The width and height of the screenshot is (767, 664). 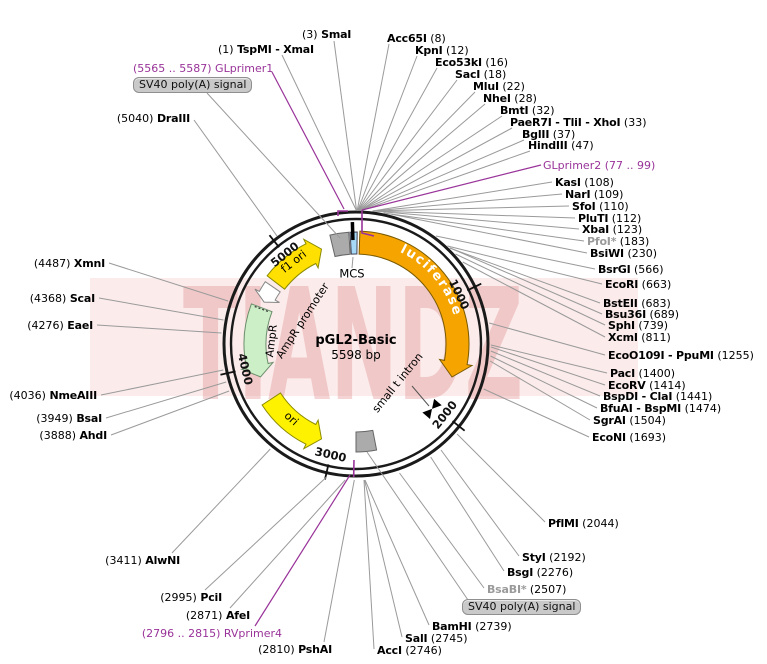 I want to click on plasmid-name: pGL2-Basic, so click(x=356, y=340).